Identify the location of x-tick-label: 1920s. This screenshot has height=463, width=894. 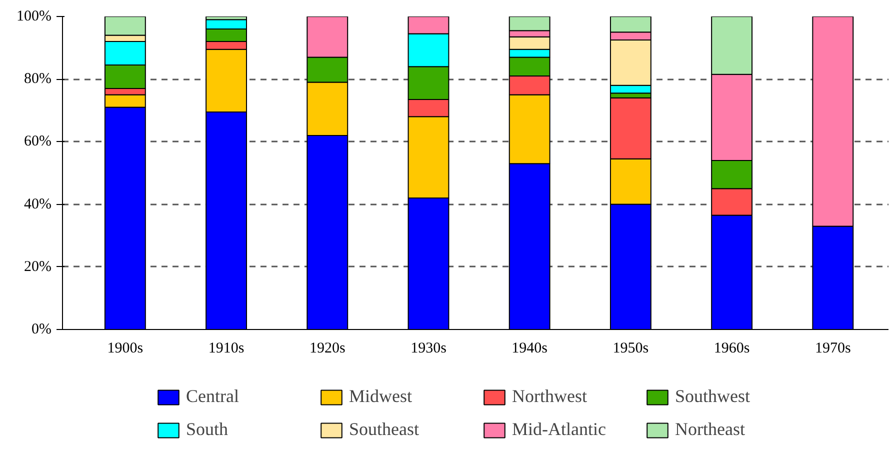
(327, 348).